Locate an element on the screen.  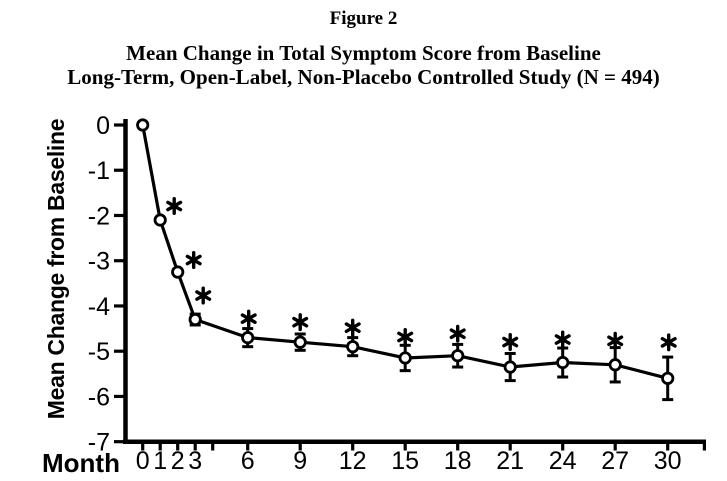
y-tick-label: -7 is located at coordinates (99, 443).